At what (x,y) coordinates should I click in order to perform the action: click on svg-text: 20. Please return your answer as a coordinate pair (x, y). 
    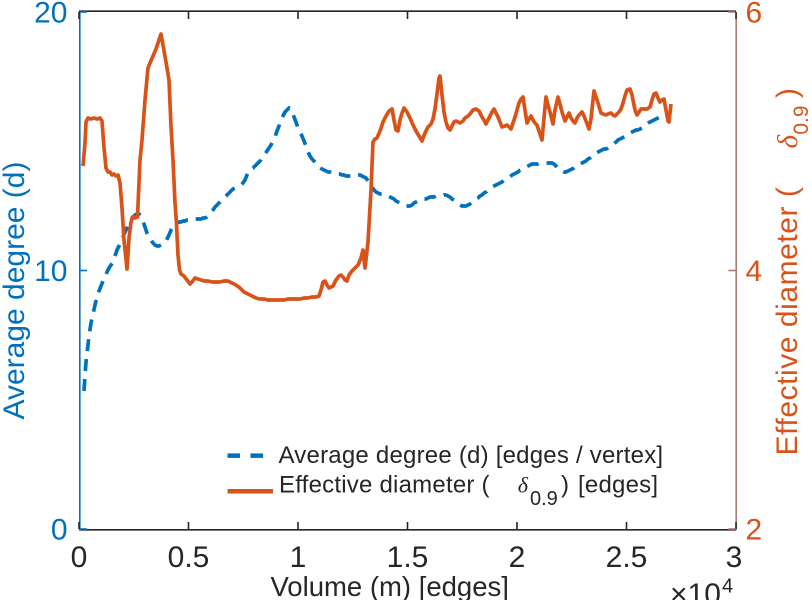
    Looking at the image, I should click on (50, 15).